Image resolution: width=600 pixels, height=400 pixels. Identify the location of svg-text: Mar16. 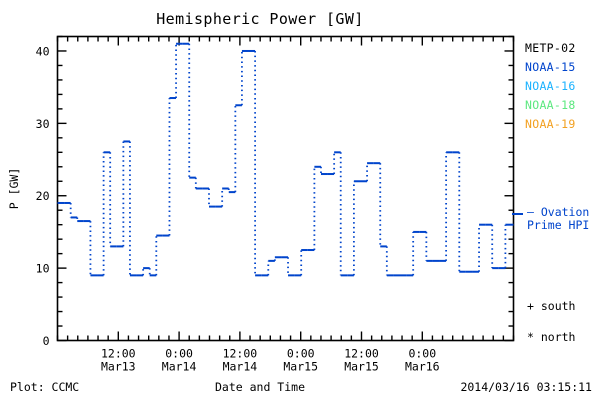
(422, 367).